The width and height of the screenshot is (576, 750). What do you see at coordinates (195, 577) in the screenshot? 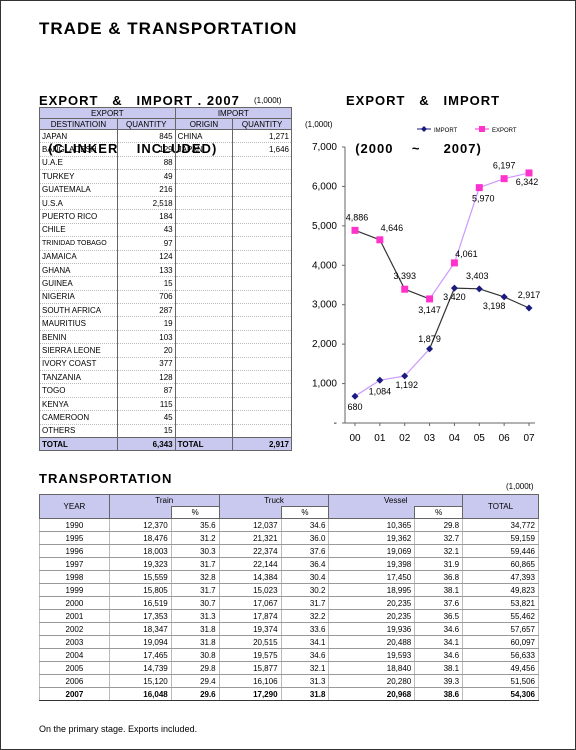
I see `train-percent-cell: 32.8` at bounding box center [195, 577].